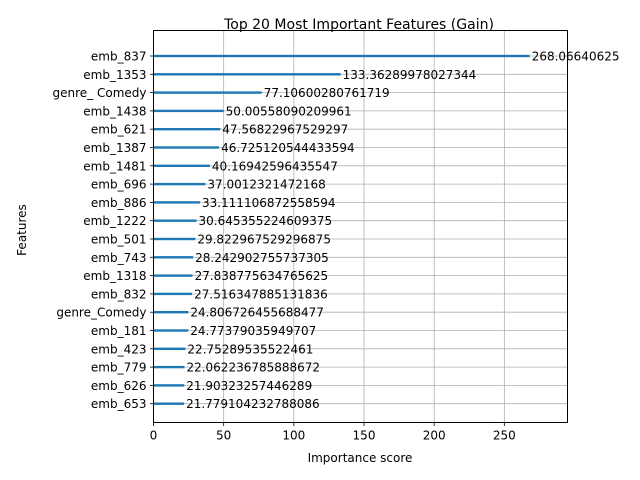 The width and height of the screenshot is (640, 480). I want to click on bar-value-label: 24.77379035949707, so click(253, 331).